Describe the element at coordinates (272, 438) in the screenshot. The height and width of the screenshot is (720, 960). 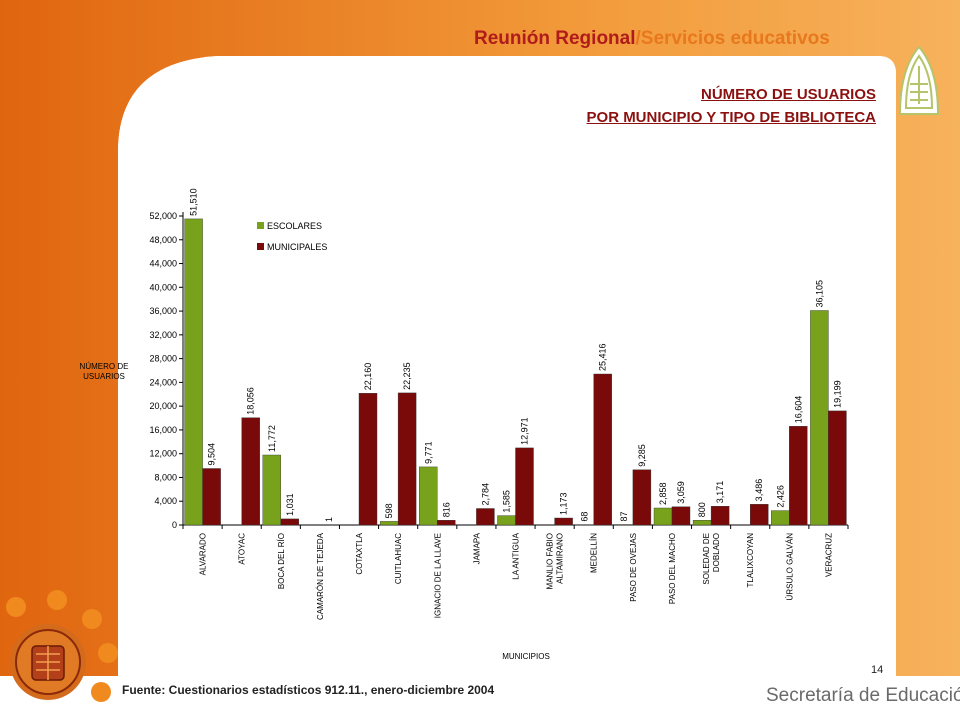
I see `data-label: 11,772` at that location.